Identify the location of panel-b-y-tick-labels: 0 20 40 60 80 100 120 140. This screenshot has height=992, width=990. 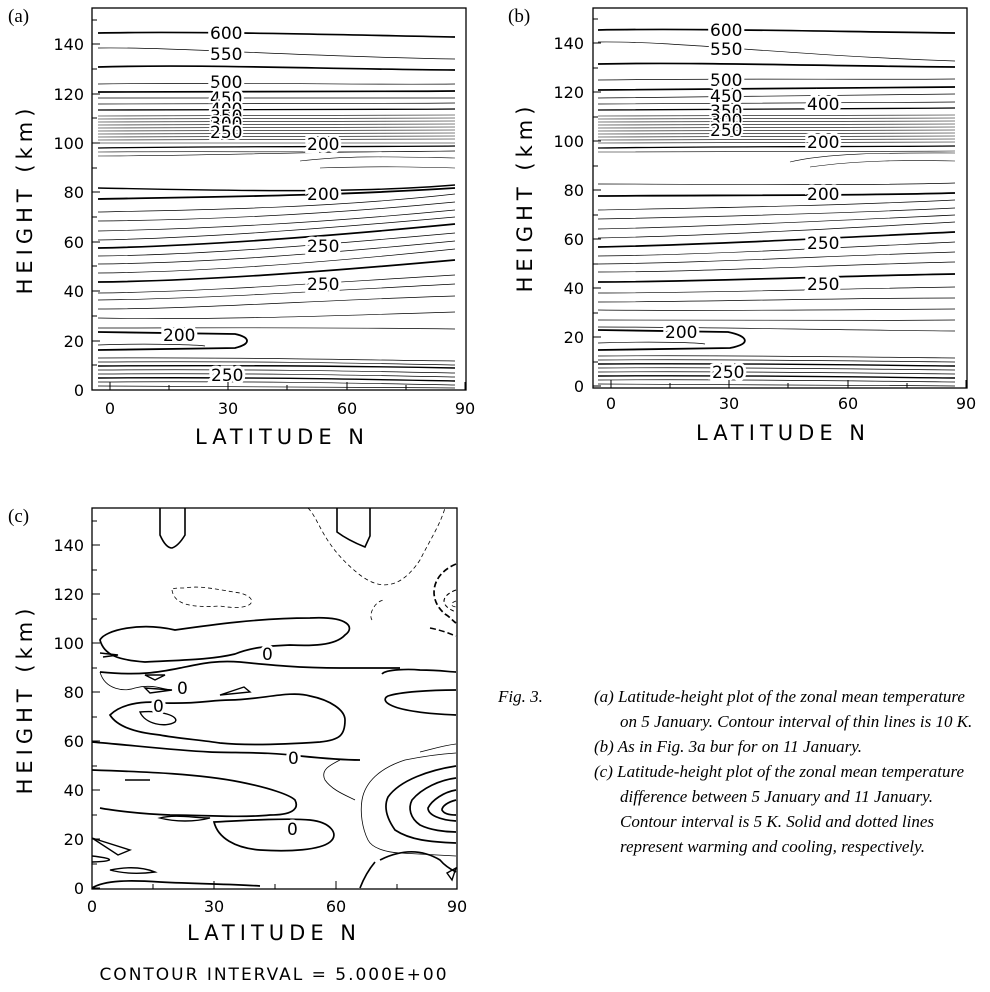
(568, 215).